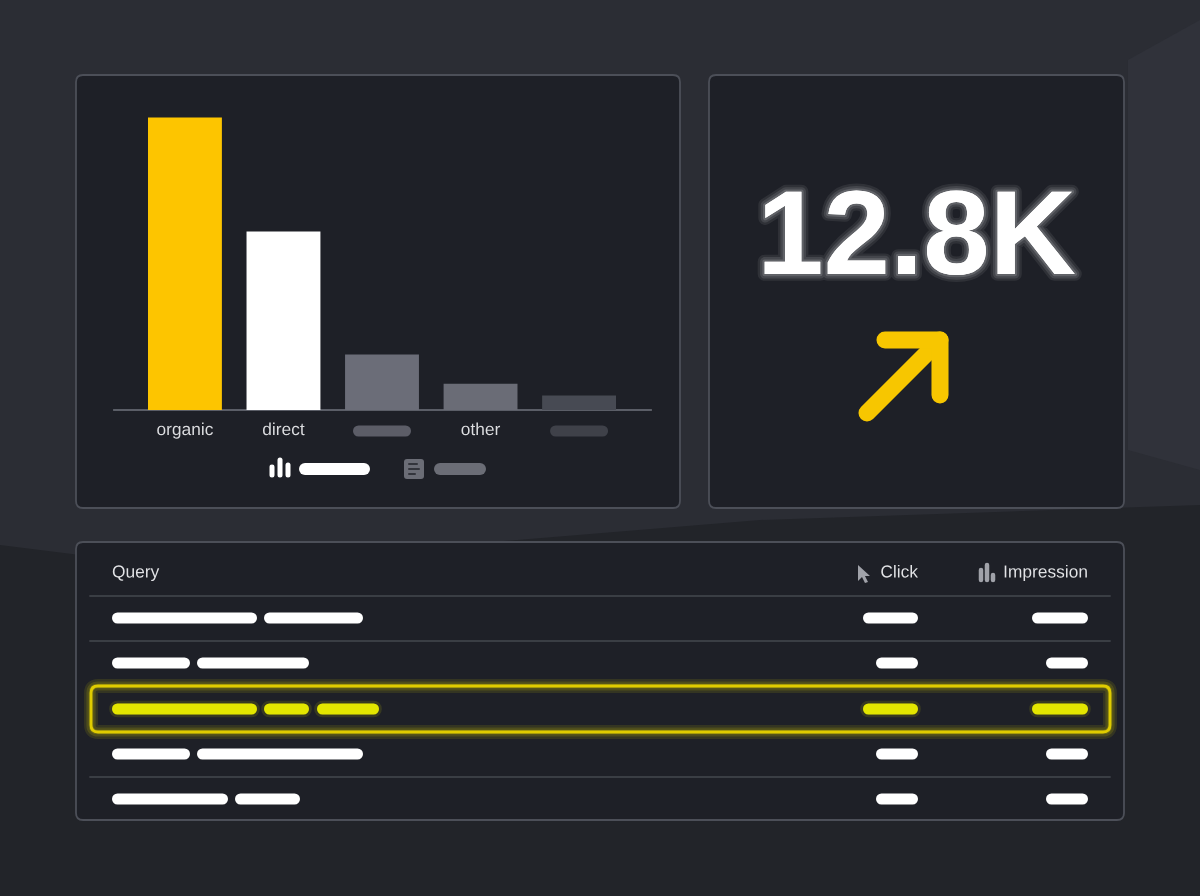 This screenshot has width=1200, height=896. Describe the element at coordinates (481, 429) in the screenshot. I see `x-tick-label: other` at that location.